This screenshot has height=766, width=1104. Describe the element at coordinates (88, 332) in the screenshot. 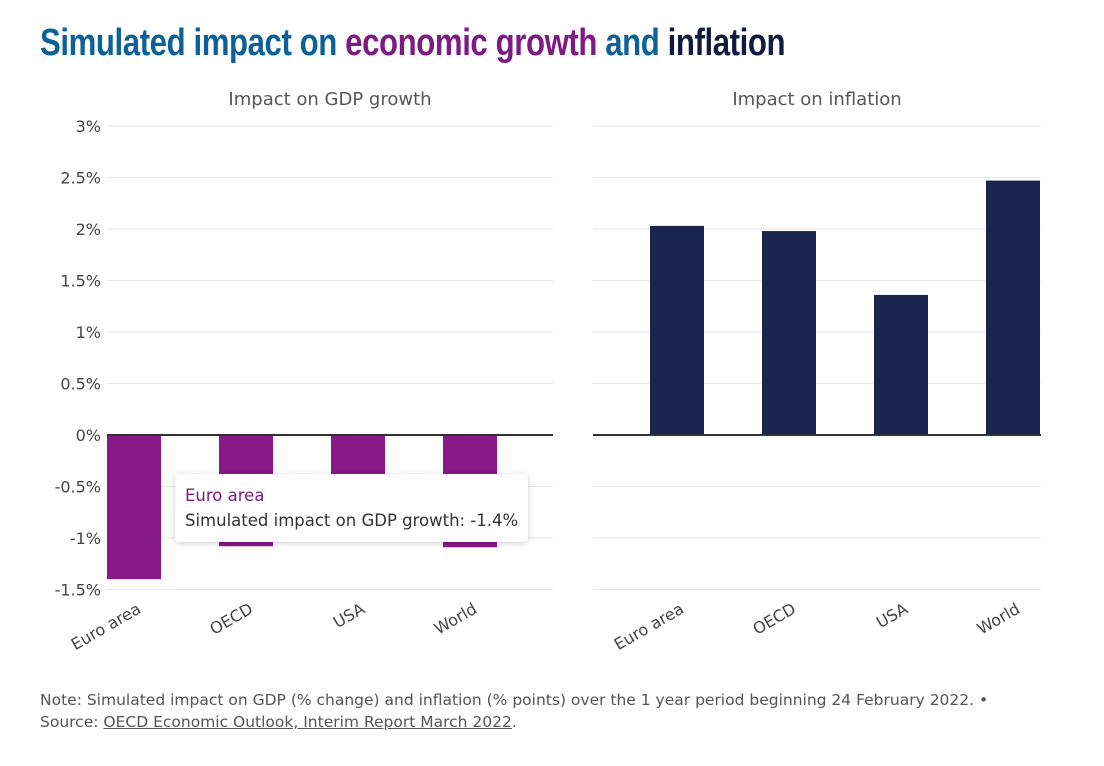

I see `y-tick-label: 1%` at that location.